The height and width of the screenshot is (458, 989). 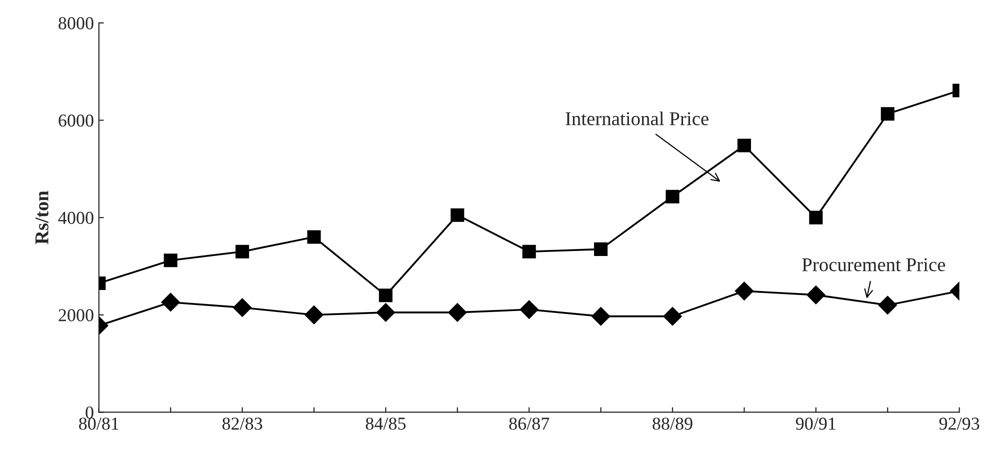 I want to click on x-tick-label: 82/83, so click(x=242, y=424).